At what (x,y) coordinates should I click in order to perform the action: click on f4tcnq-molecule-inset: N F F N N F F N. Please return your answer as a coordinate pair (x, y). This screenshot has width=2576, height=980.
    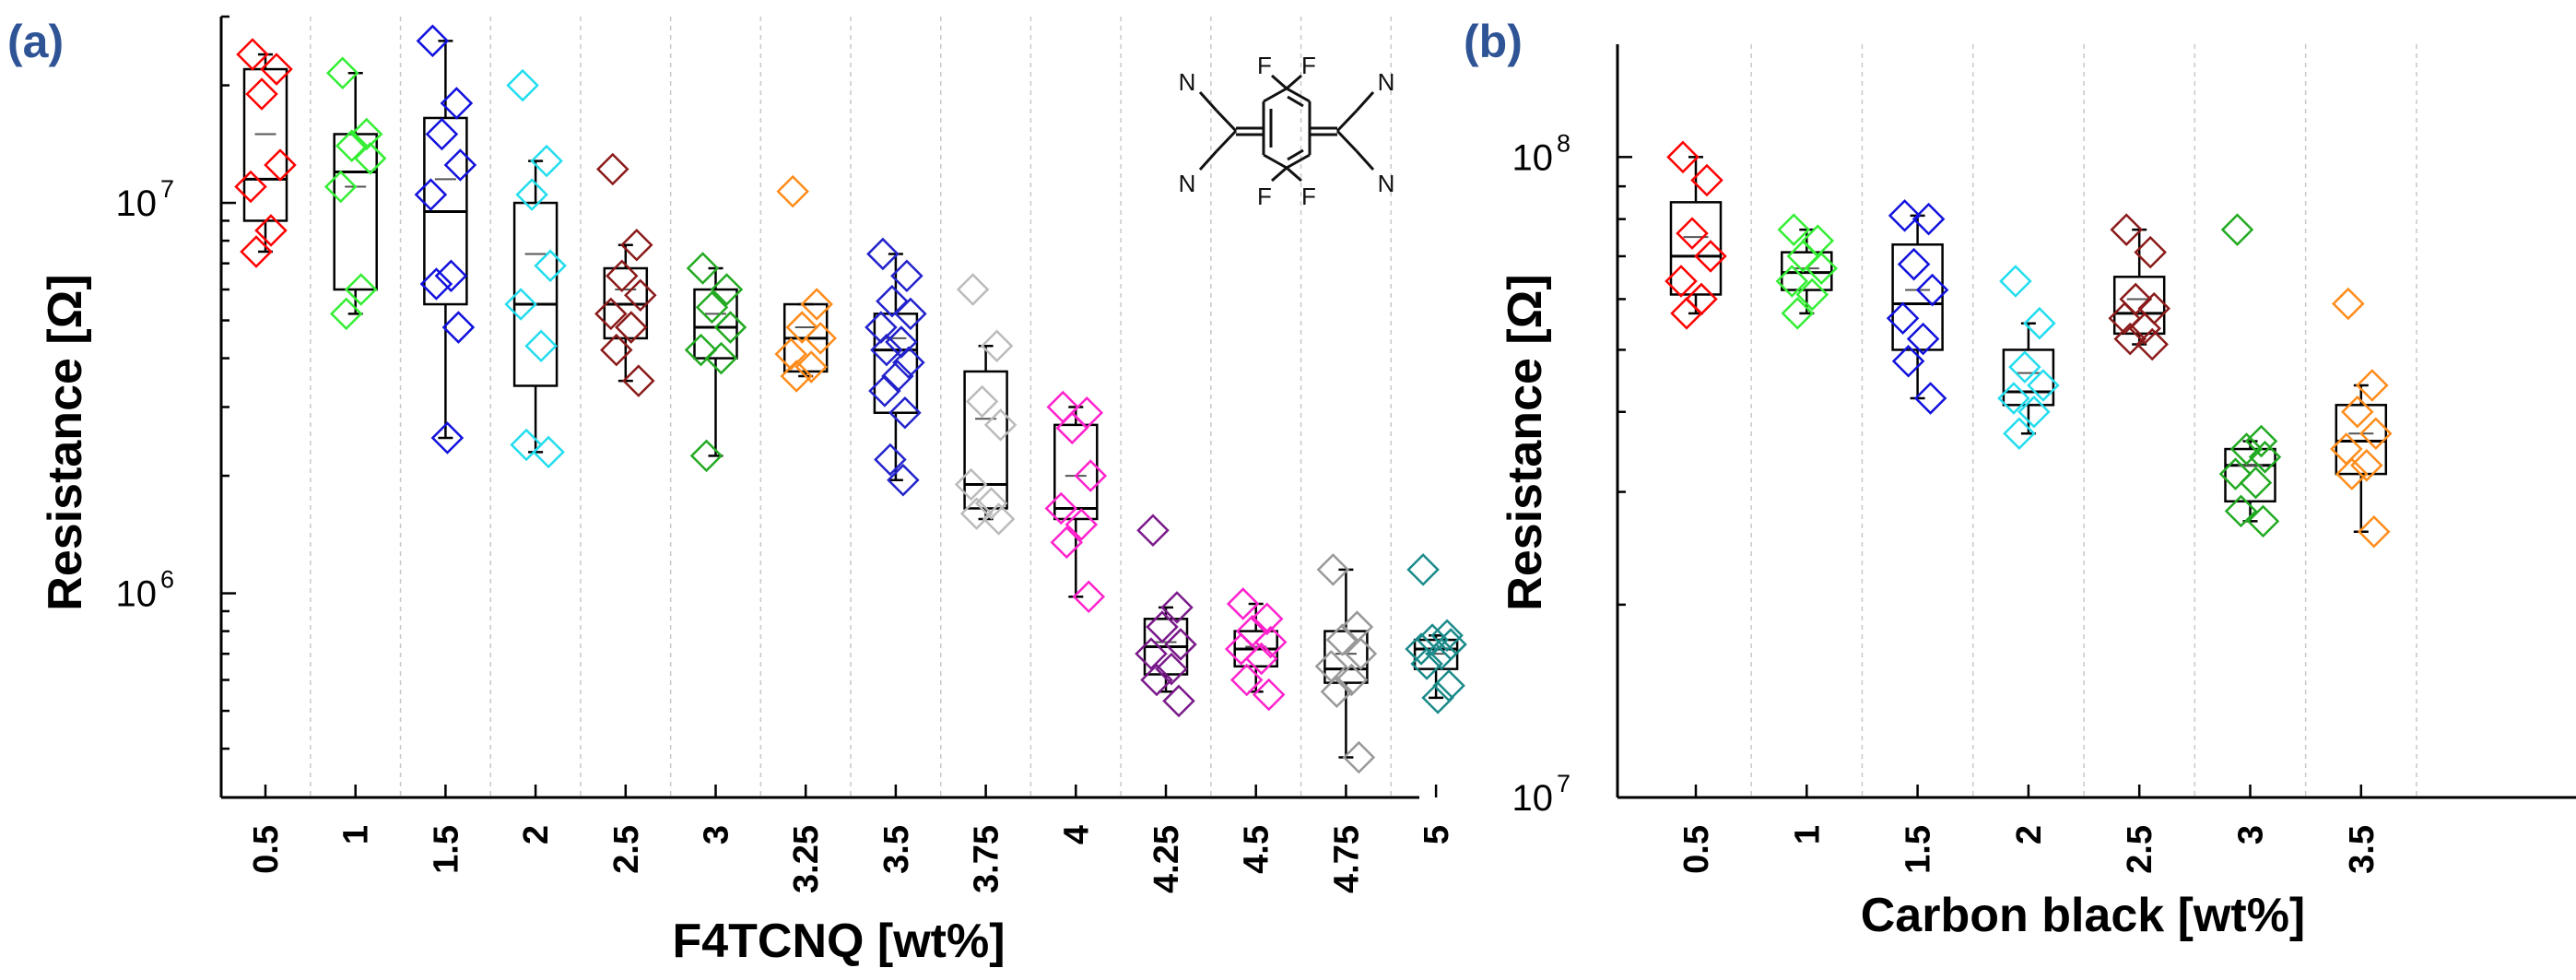
    Looking at the image, I should click on (1287, 131).